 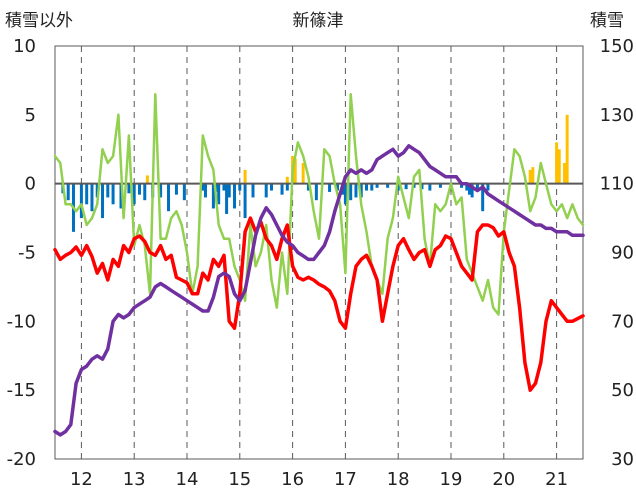 I want to click on right-y-tick-label: 50, so click(x=622, y=390).